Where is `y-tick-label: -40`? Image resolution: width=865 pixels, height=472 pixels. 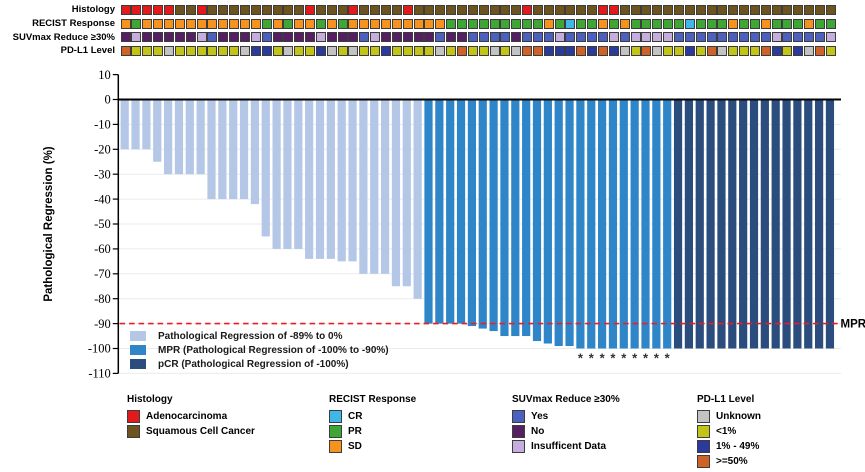 y-tick-label: -40 is located at coordinates (102, 199).